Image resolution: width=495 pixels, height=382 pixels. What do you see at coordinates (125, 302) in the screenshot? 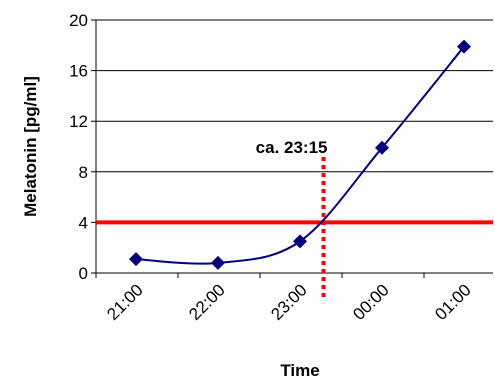
I see `x-tick-label: 21:00` at bounding box center [125, 302].